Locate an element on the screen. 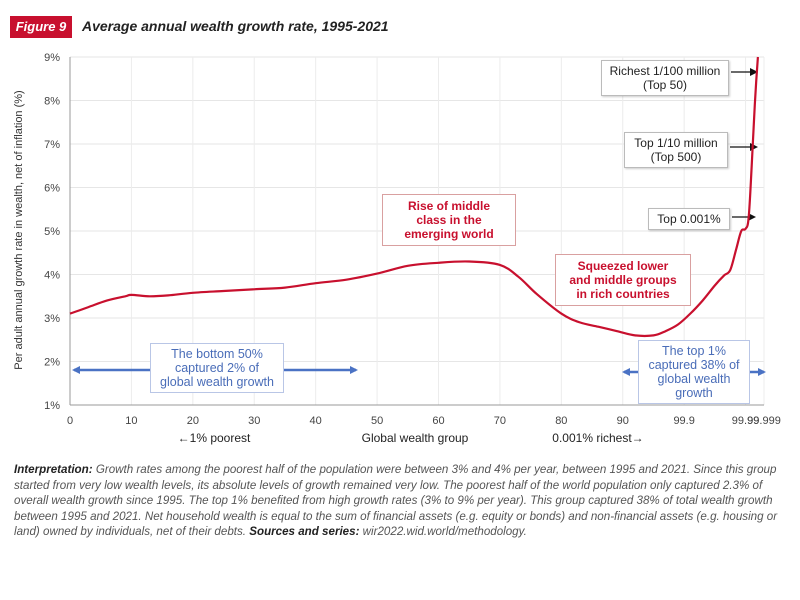 The height and width of the screenshot is (600, 800). annotation-top-0001: Top 0.001% is located at coordinates (689, 219).